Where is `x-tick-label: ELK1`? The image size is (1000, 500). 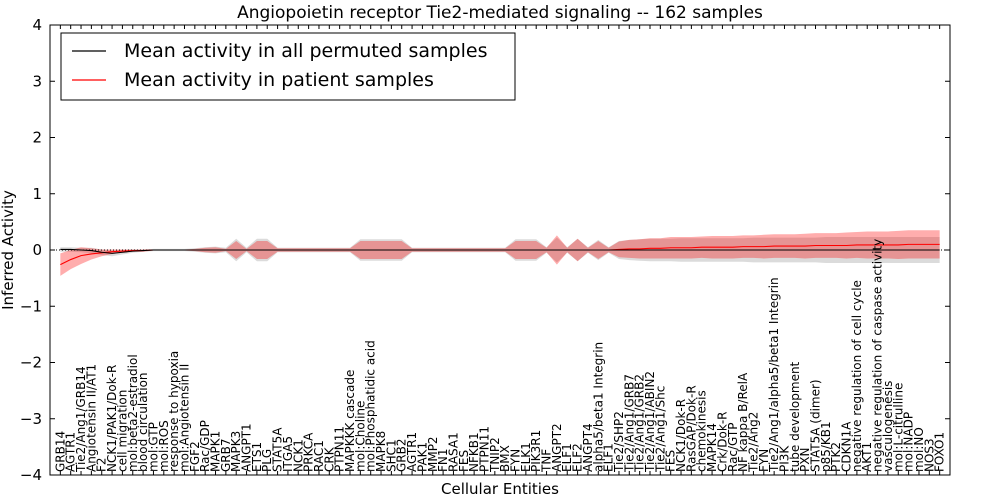
x-tick-label: ELK1 is located at coordinates (526, 457).